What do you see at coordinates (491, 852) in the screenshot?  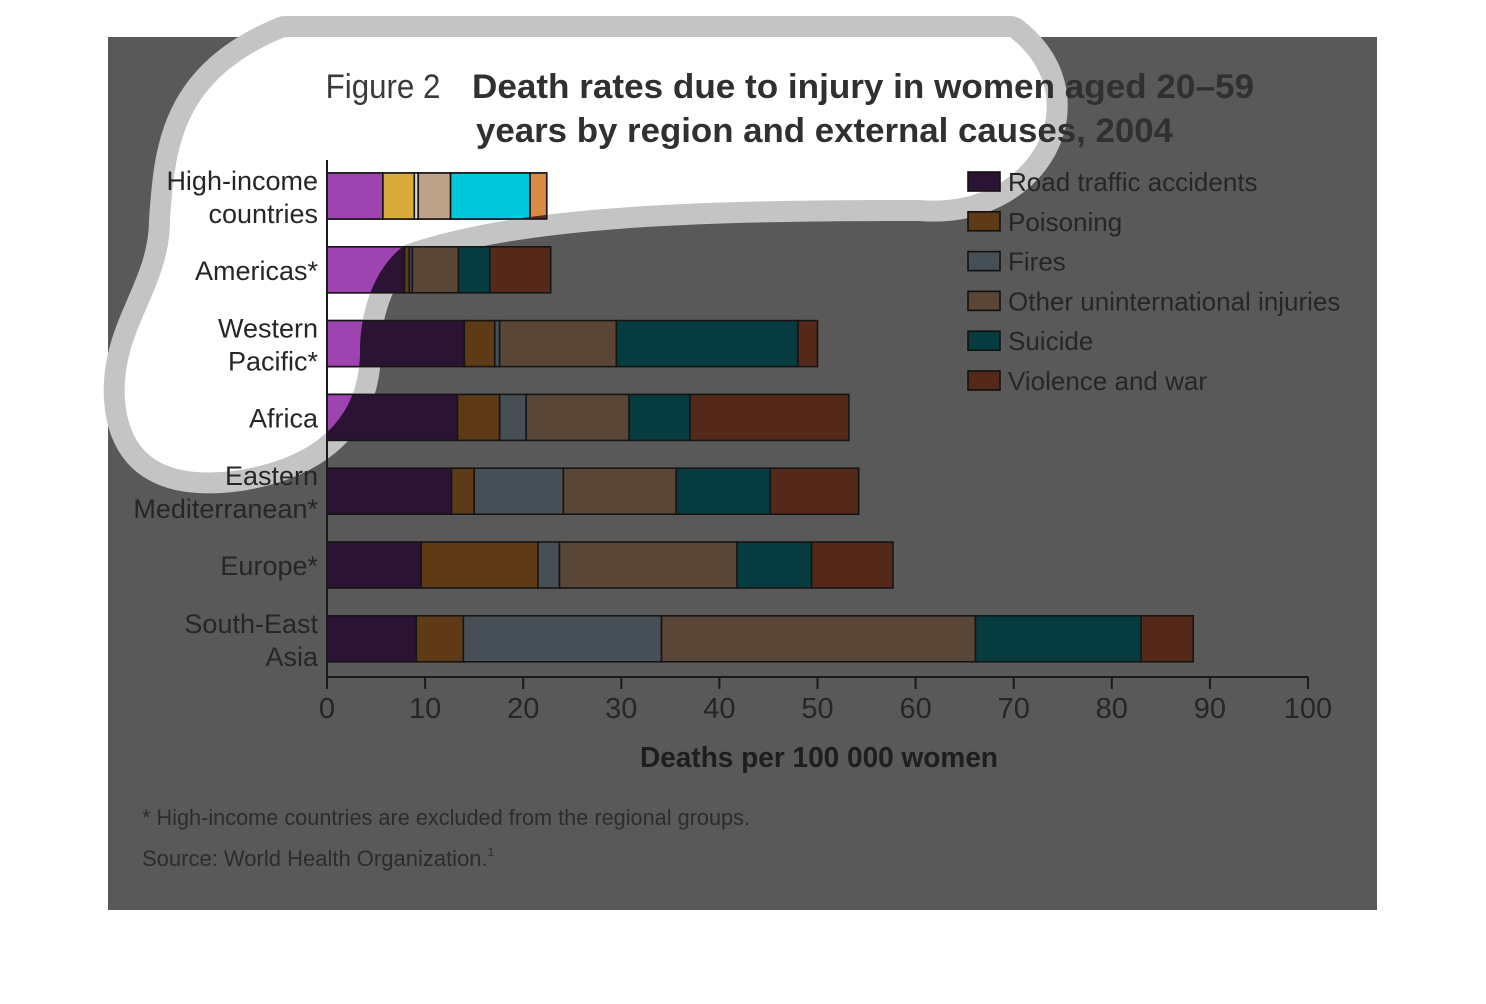 I see `source-ref: 1` at bounding box center [491, 852].